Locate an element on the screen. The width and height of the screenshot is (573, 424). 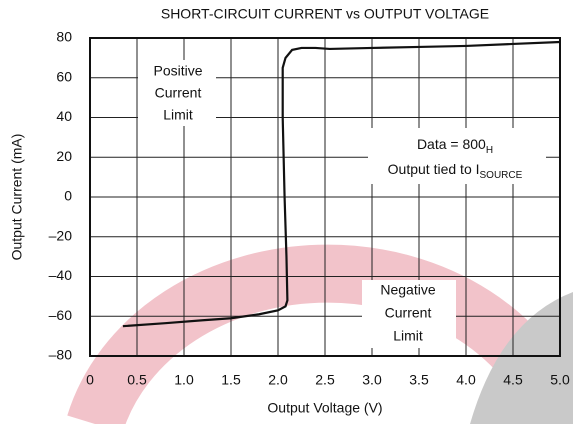
x-tick-label: 4.0 is located at coordinates (466, 380).